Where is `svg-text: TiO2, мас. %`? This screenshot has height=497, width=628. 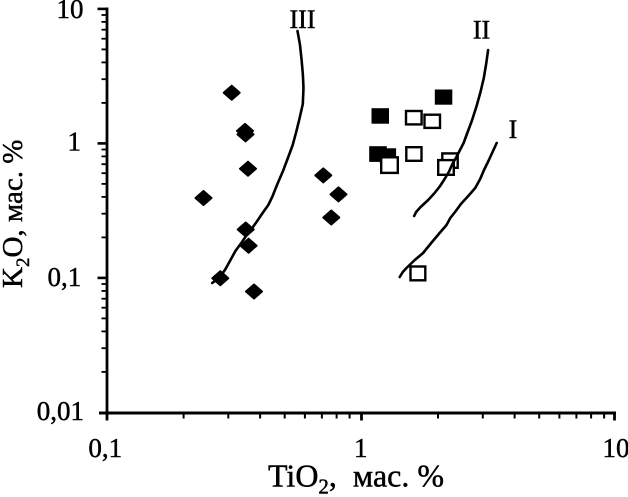
svg-text: TiO2, мас. % is located at coordinates (356, 477).